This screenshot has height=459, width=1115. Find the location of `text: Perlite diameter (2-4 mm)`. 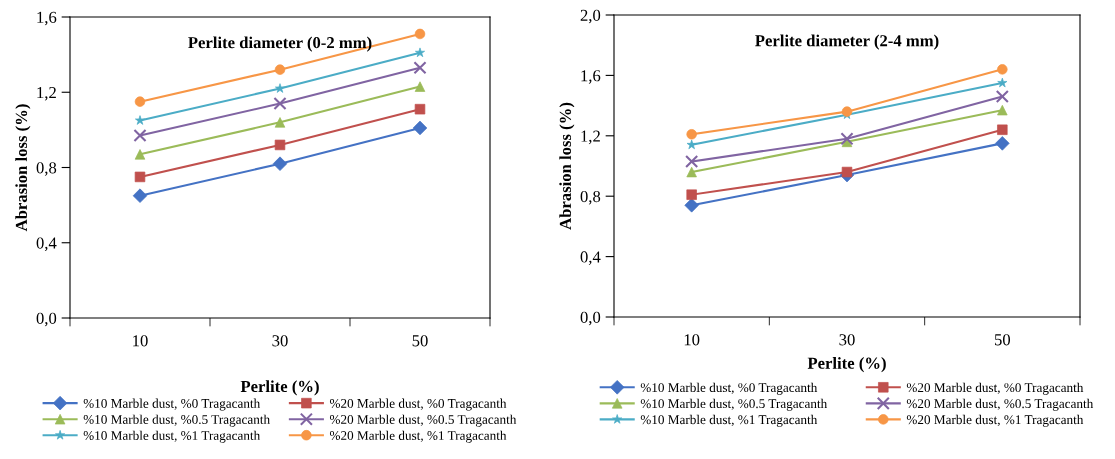

text: Perlite diameter (2-4 mm) is located at coordinates (847, 42).